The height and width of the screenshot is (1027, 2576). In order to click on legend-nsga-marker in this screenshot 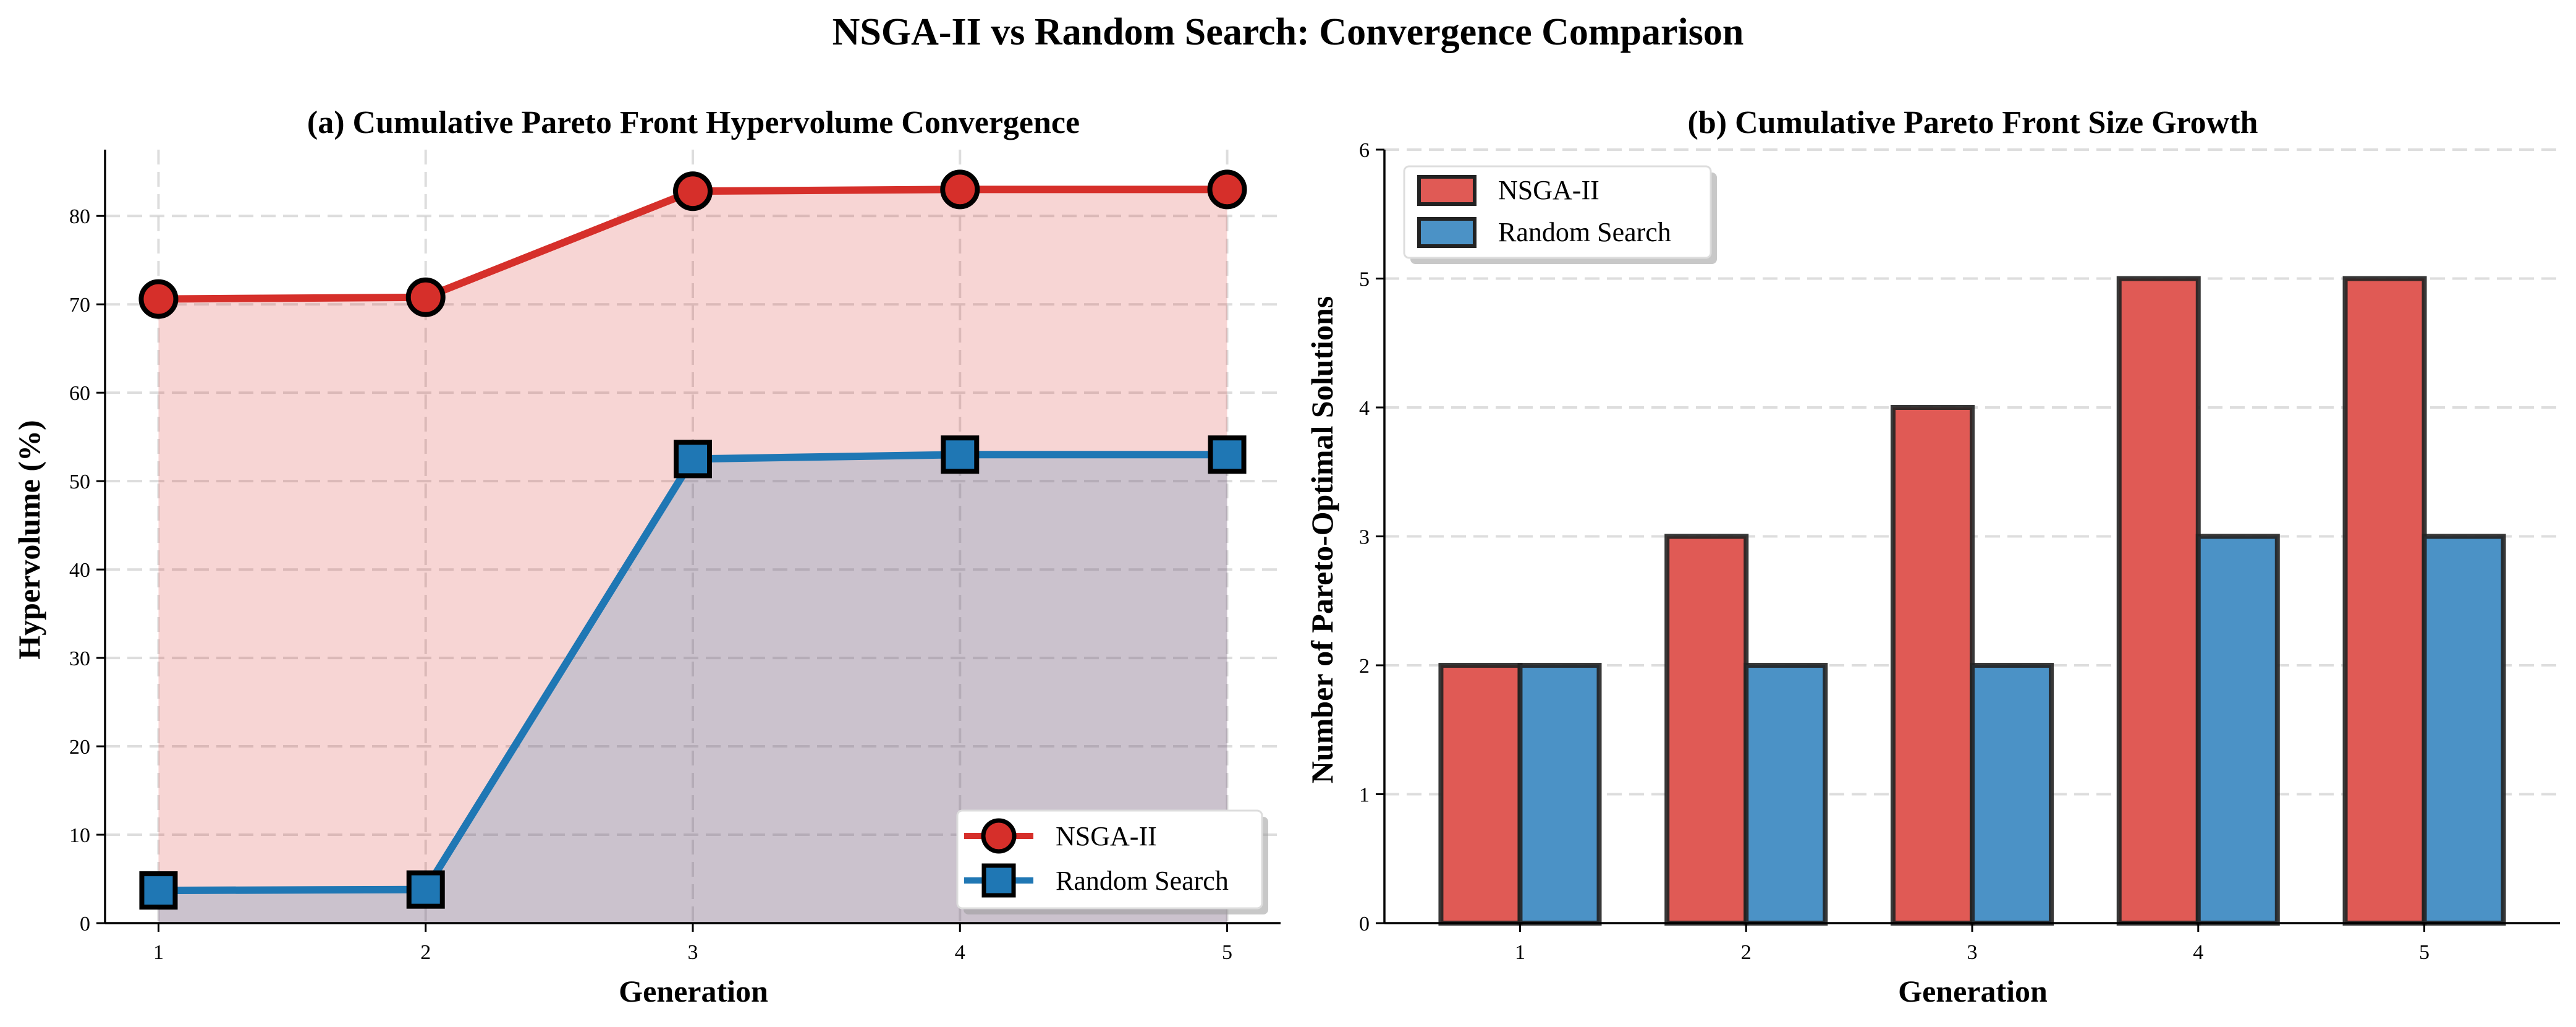, I will do `click(999, 836)`.